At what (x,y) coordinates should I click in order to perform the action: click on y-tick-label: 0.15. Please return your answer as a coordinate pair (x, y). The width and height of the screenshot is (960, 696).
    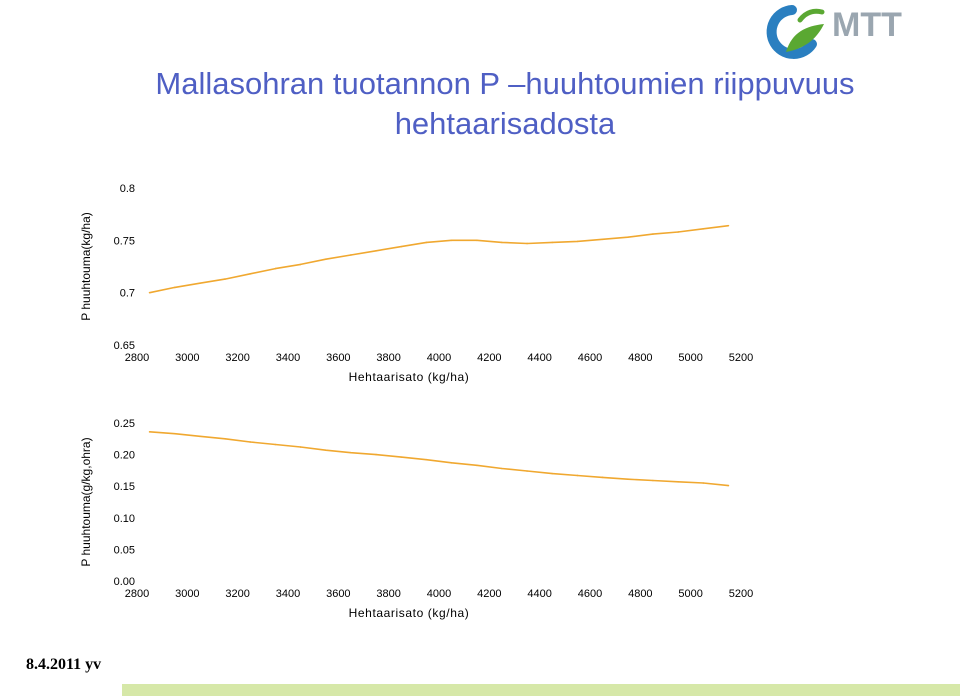
    Looking at the image, I should click on (124, 487).